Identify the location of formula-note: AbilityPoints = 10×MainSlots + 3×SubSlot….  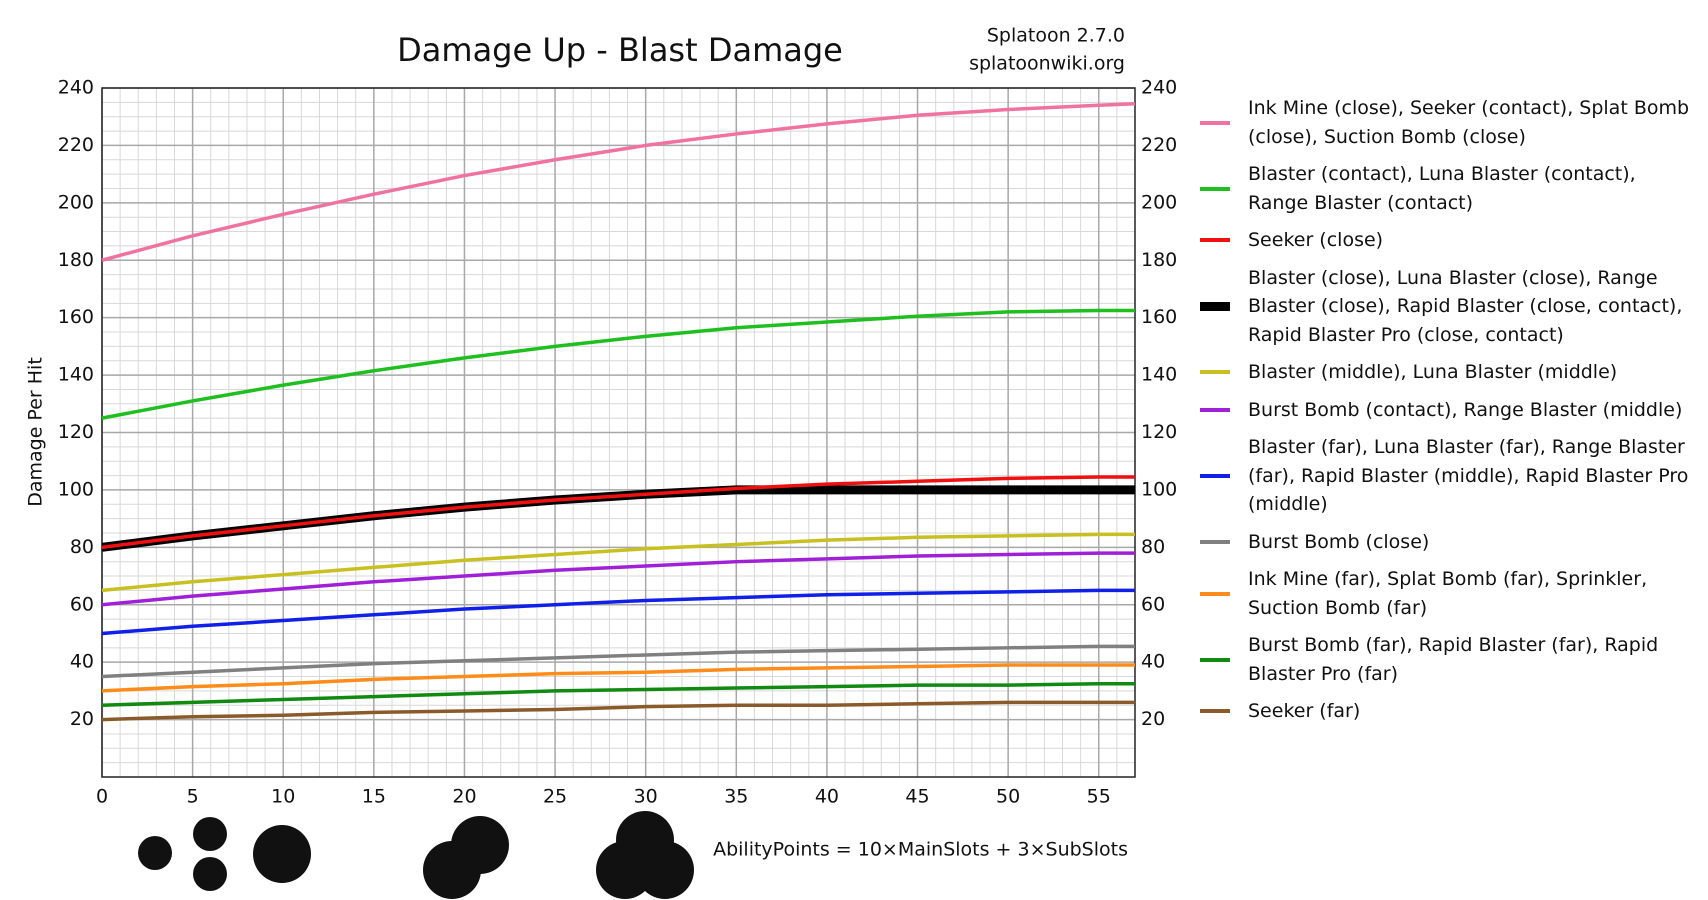
(920, 850).